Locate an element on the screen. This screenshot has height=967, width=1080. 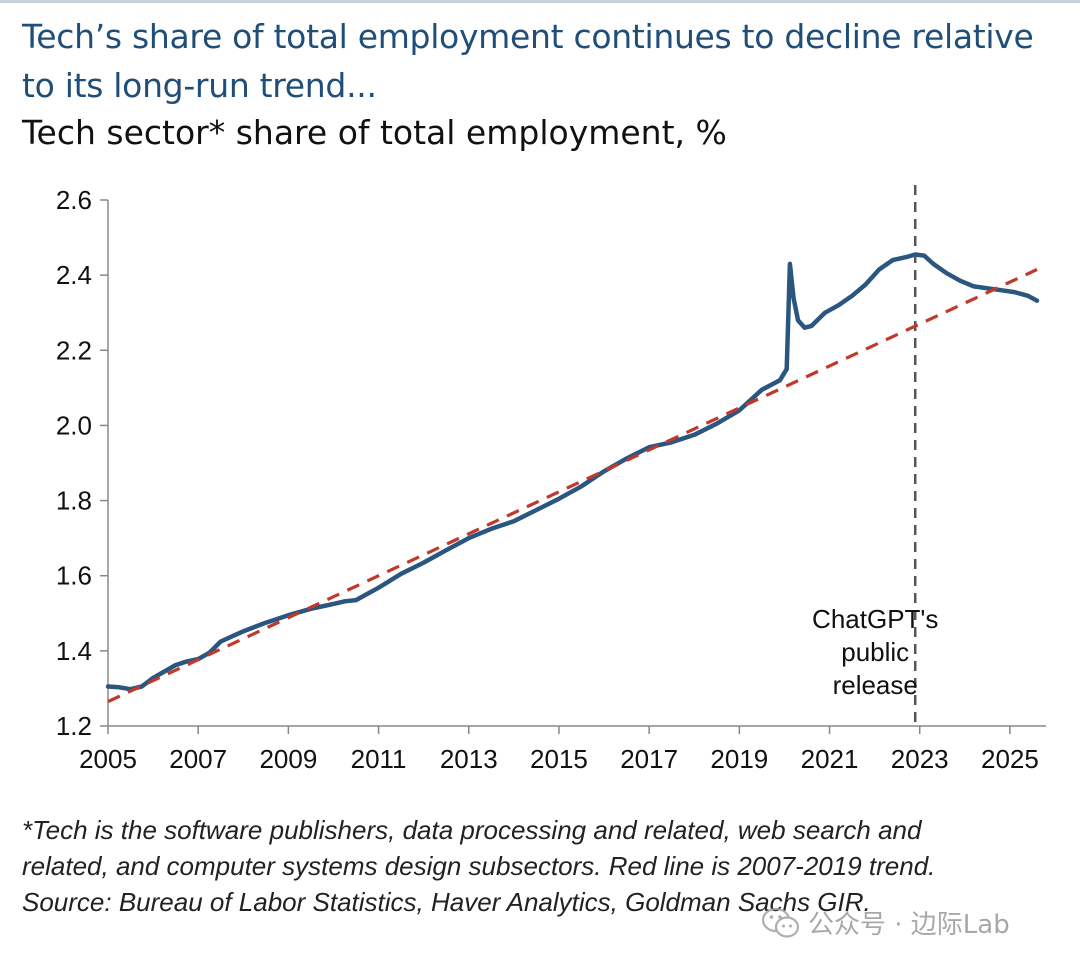
y-tick-label: 2.2 is located at coordinates (74, 350).